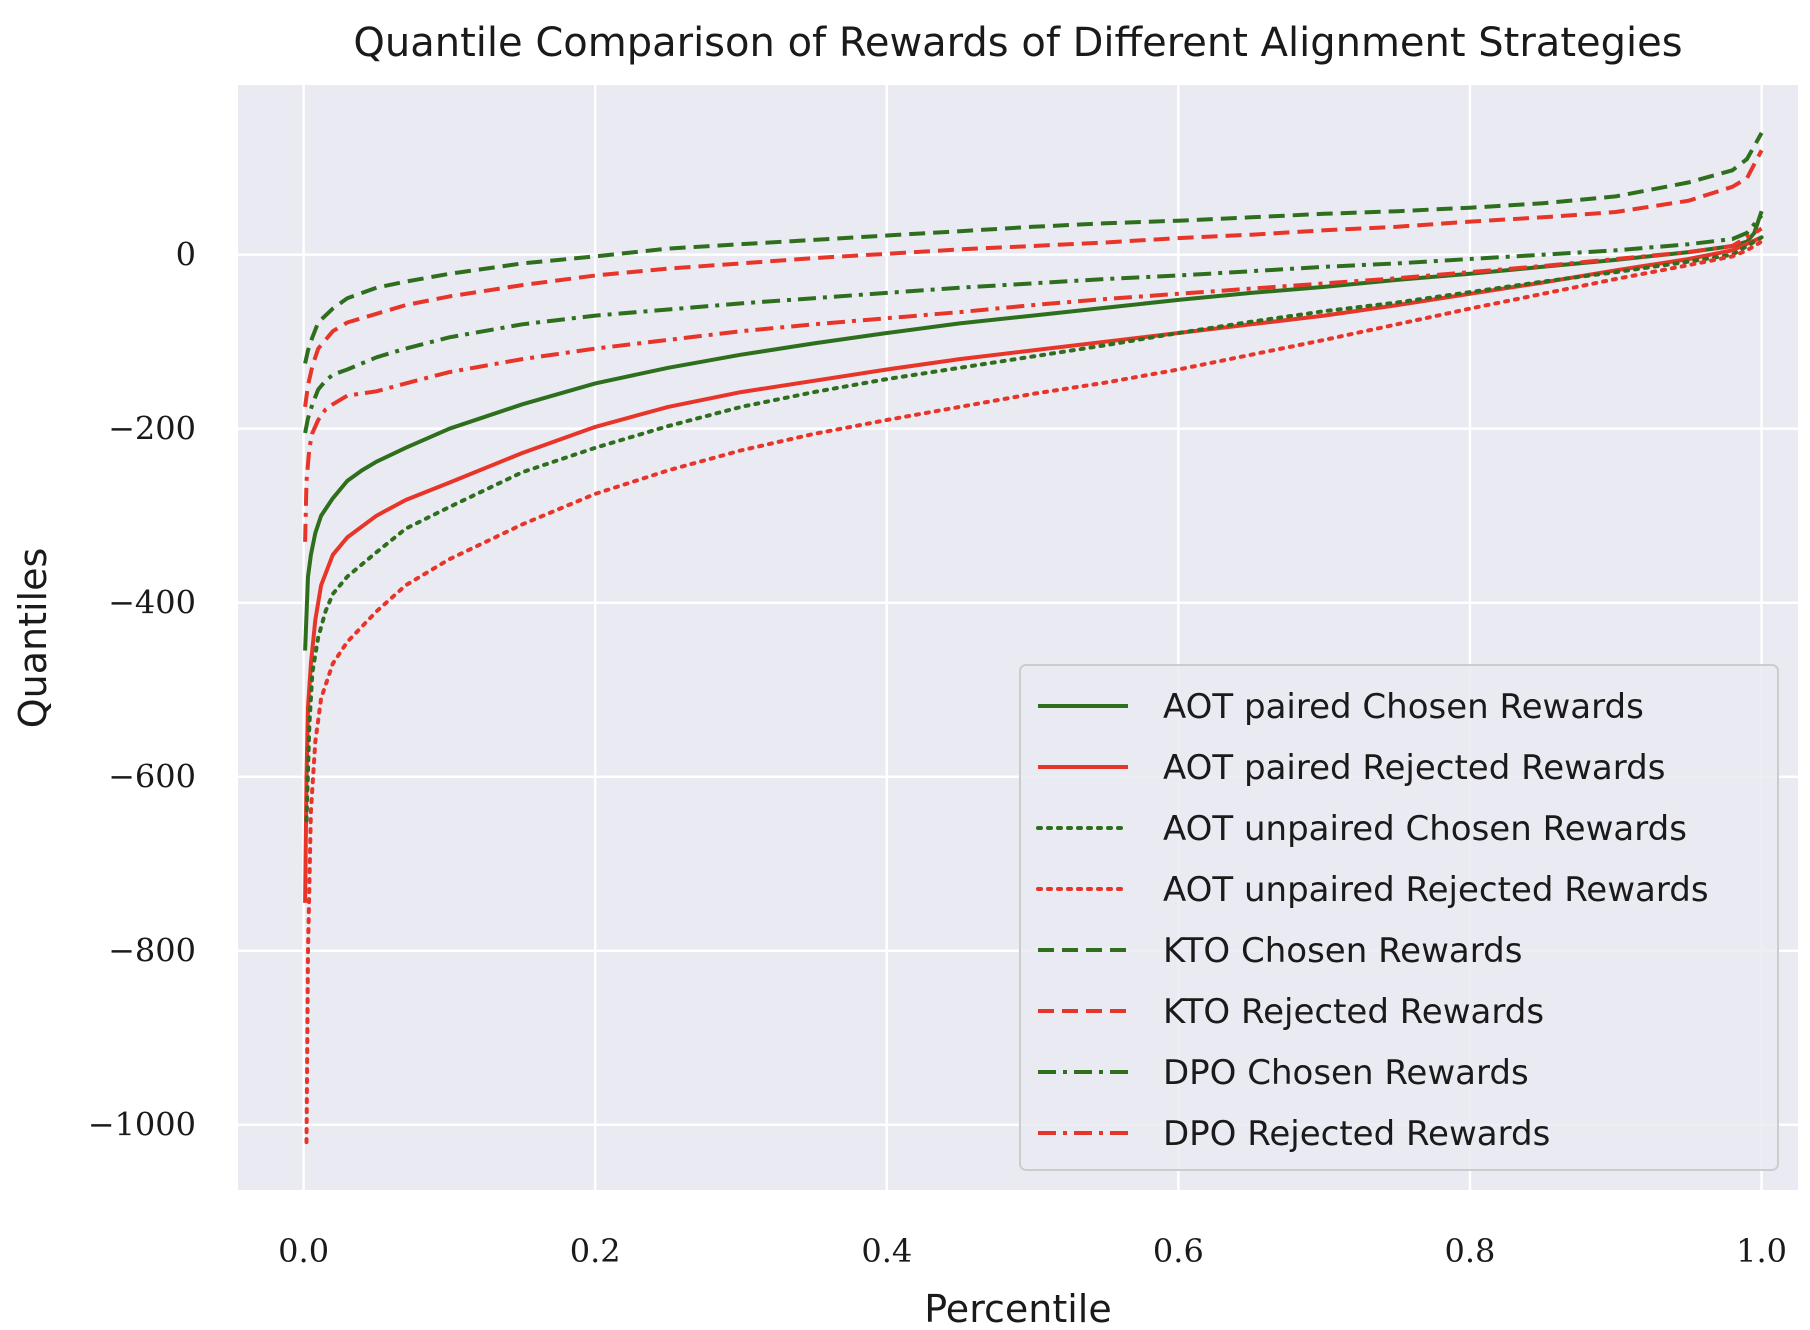  What do you see at coordinates (1761, 1251) in the screenshot?
I see `x-tick-label: 1.0` at bounding box center [1761, 1251].